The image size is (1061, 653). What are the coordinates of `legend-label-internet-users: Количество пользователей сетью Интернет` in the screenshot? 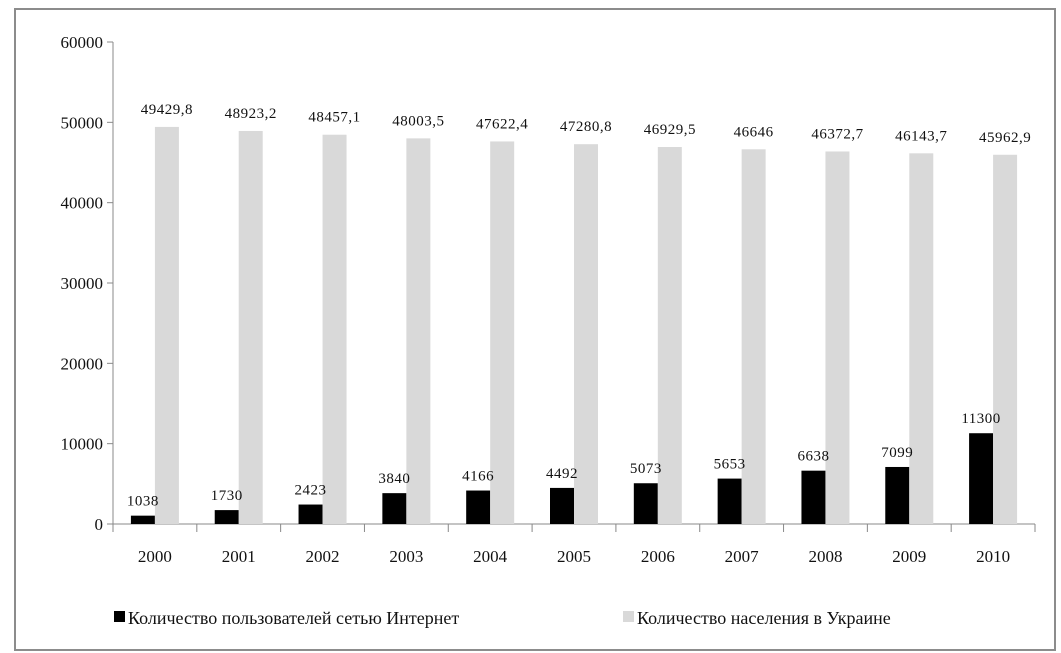 It's located at (293, 618).